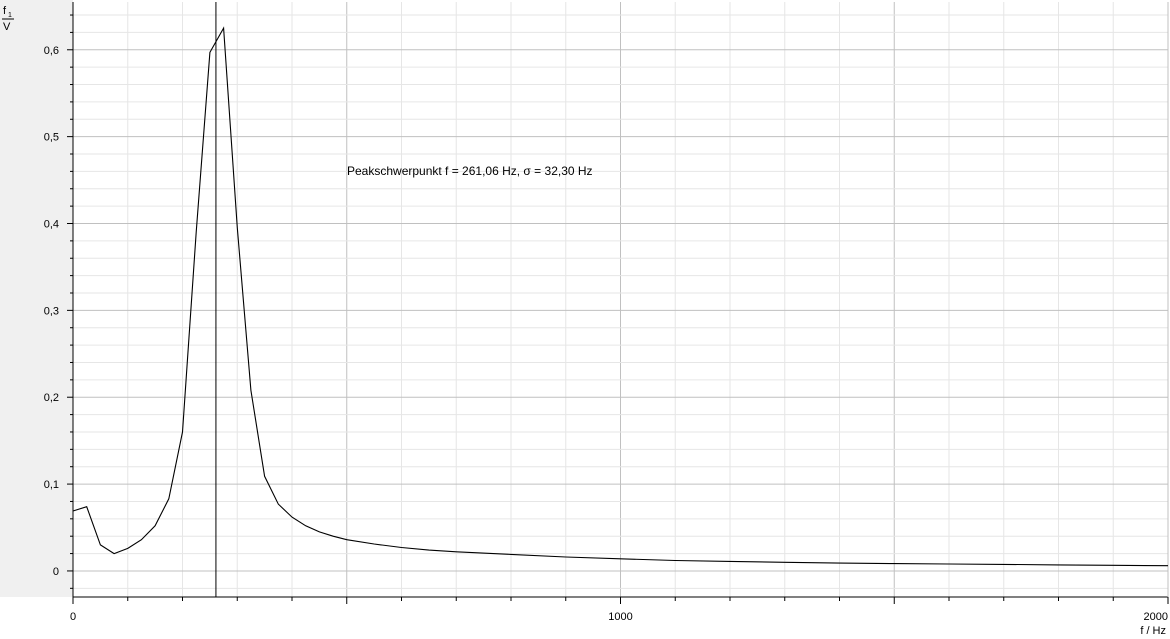  Describe the element at coordinates (7, 27) in the screenshot. I see `y-unit-denominator: V` at that location.